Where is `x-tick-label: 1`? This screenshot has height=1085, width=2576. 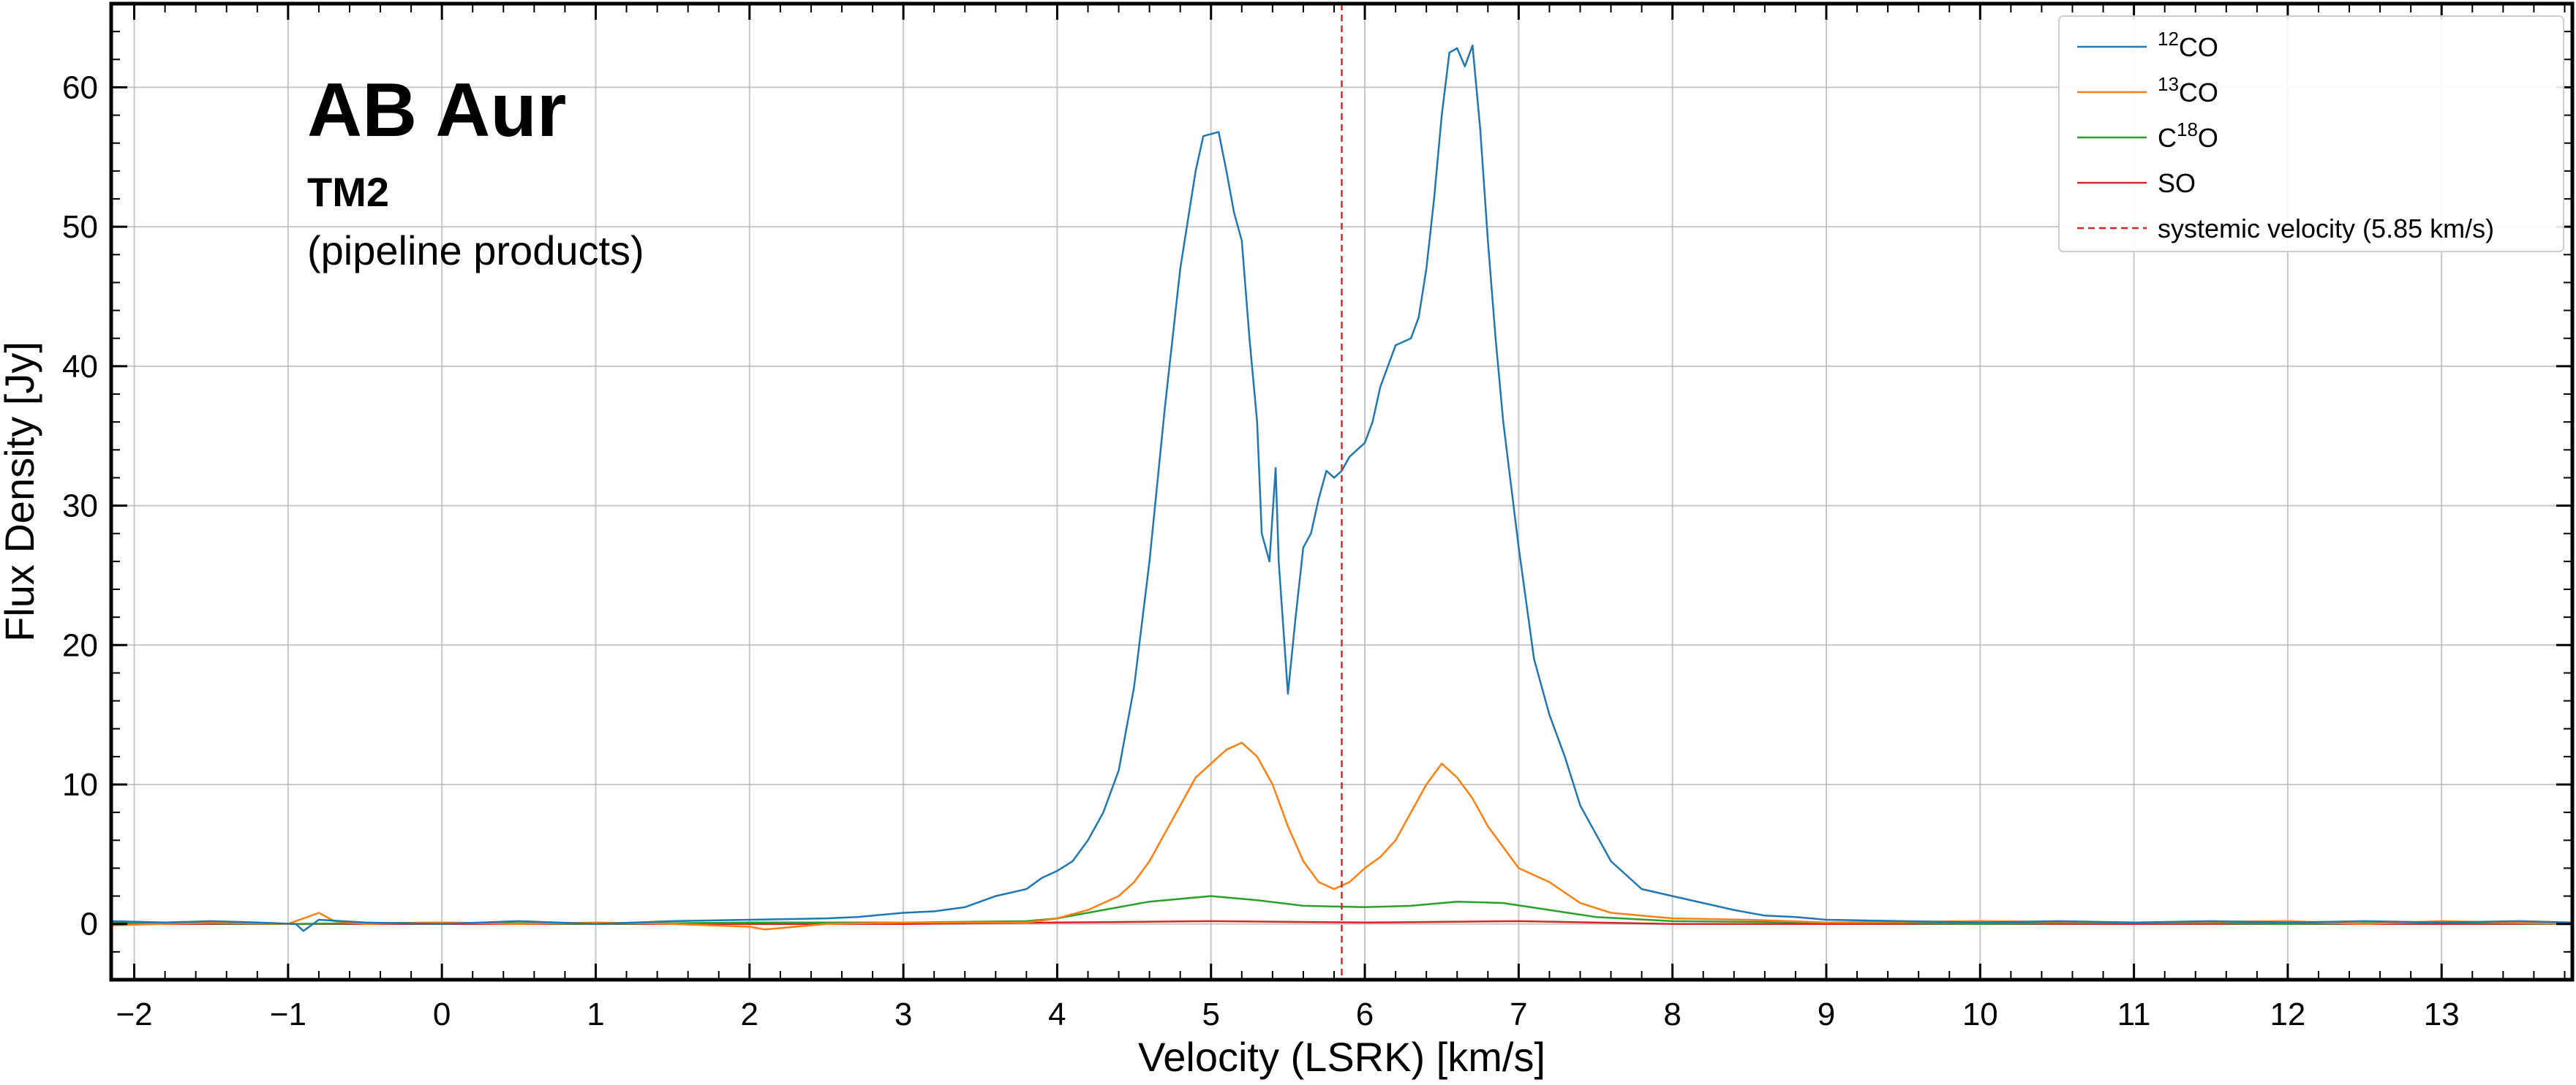
x-tick-label: 1 is located at coordinates (595, 1014).